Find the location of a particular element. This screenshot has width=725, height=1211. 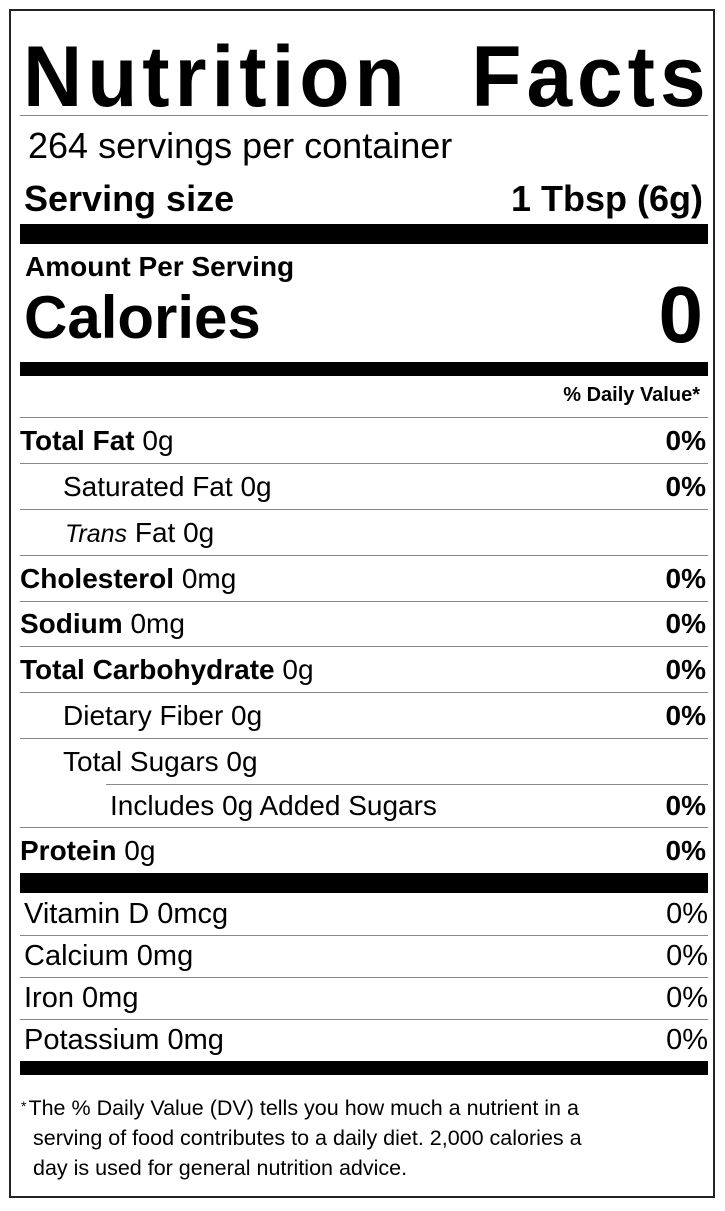

nutrient-row-dietary-fiber: Dietary Fiber 0g 0% is located at coordinates (364, 715).